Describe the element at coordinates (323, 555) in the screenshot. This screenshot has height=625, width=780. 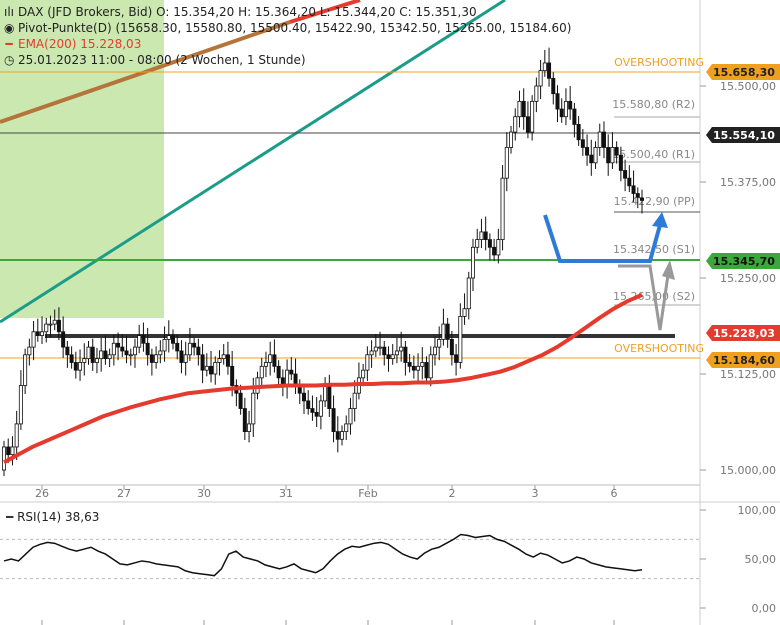
I see `rsi-line` at that location.